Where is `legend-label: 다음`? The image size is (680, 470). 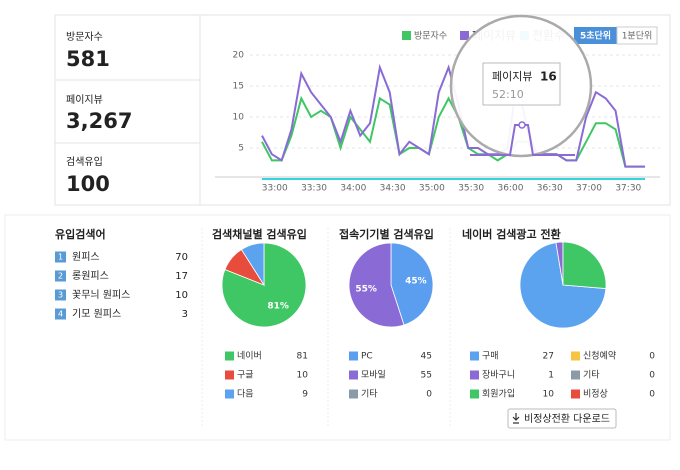
legend-label: 다음 is located at coordinates (245, 394).